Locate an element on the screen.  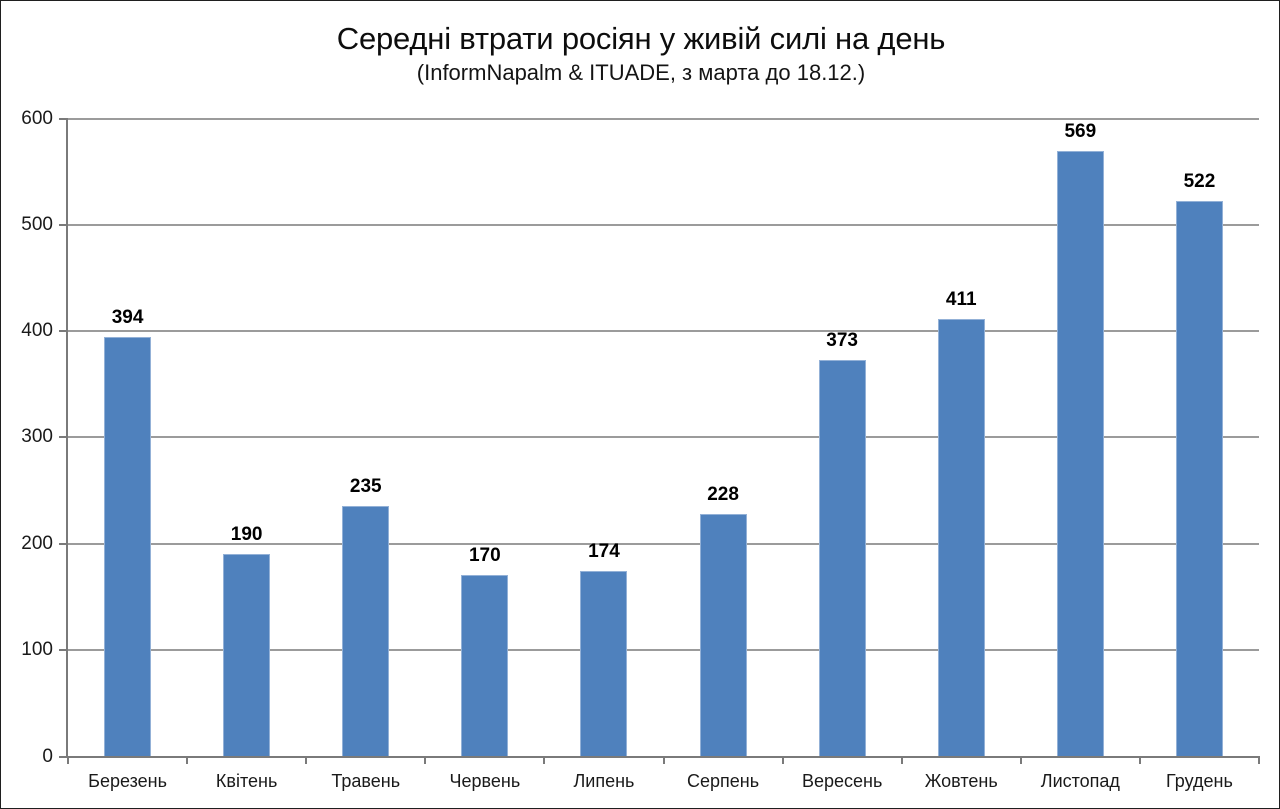
y-tick-label-600: 600 is located at coordinates (37, 118).